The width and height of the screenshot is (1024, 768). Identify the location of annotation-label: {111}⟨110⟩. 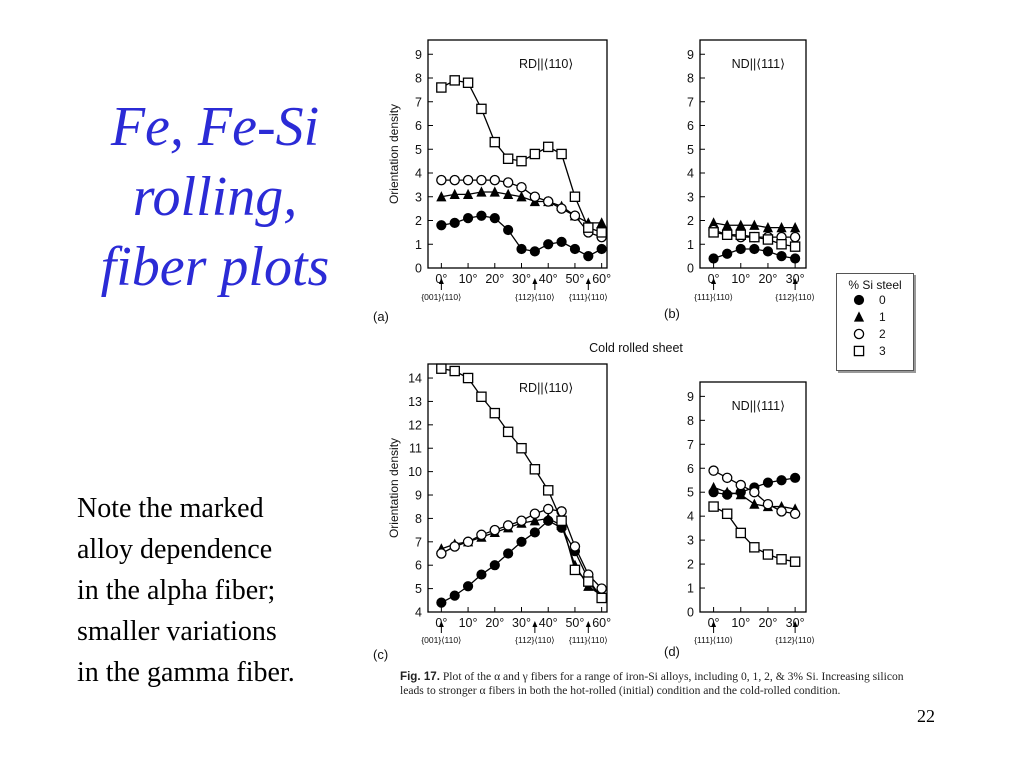
(713, 640).